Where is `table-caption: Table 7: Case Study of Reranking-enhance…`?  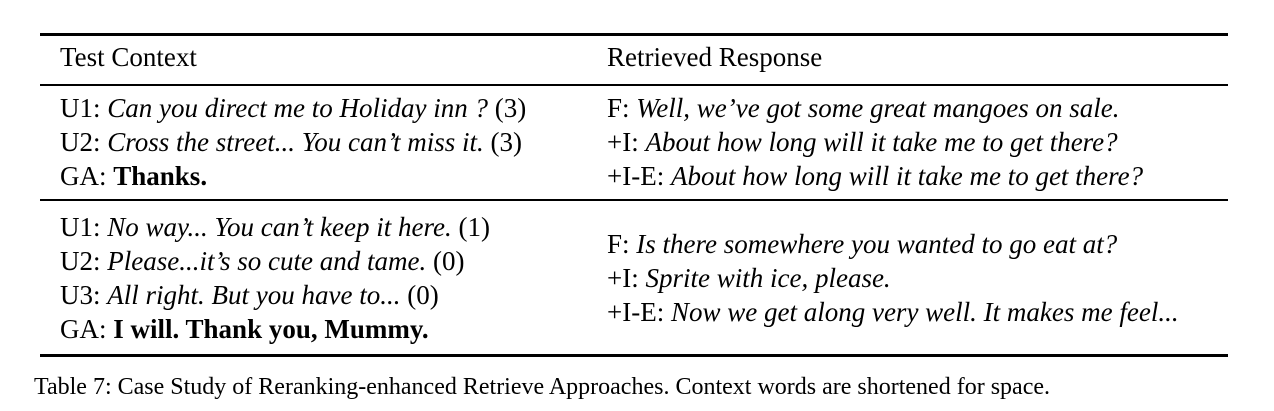 table-caption: Table 7: Case Study of Reranking-enhance… is located at coordinates (542, 387).